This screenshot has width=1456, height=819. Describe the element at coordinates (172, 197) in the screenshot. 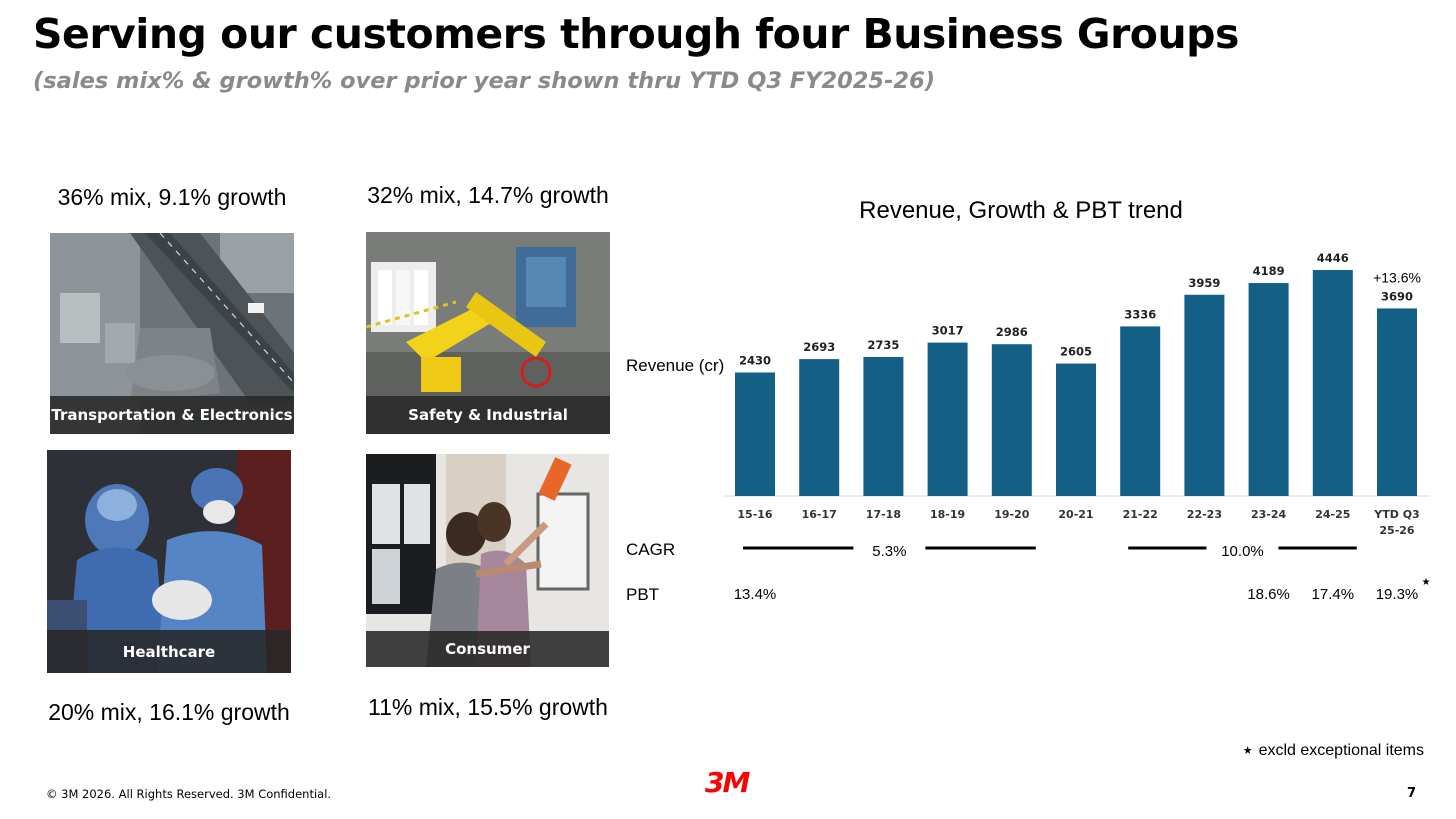

I see `transportation-caption: 36% mix, 9.1% growth` at that location.